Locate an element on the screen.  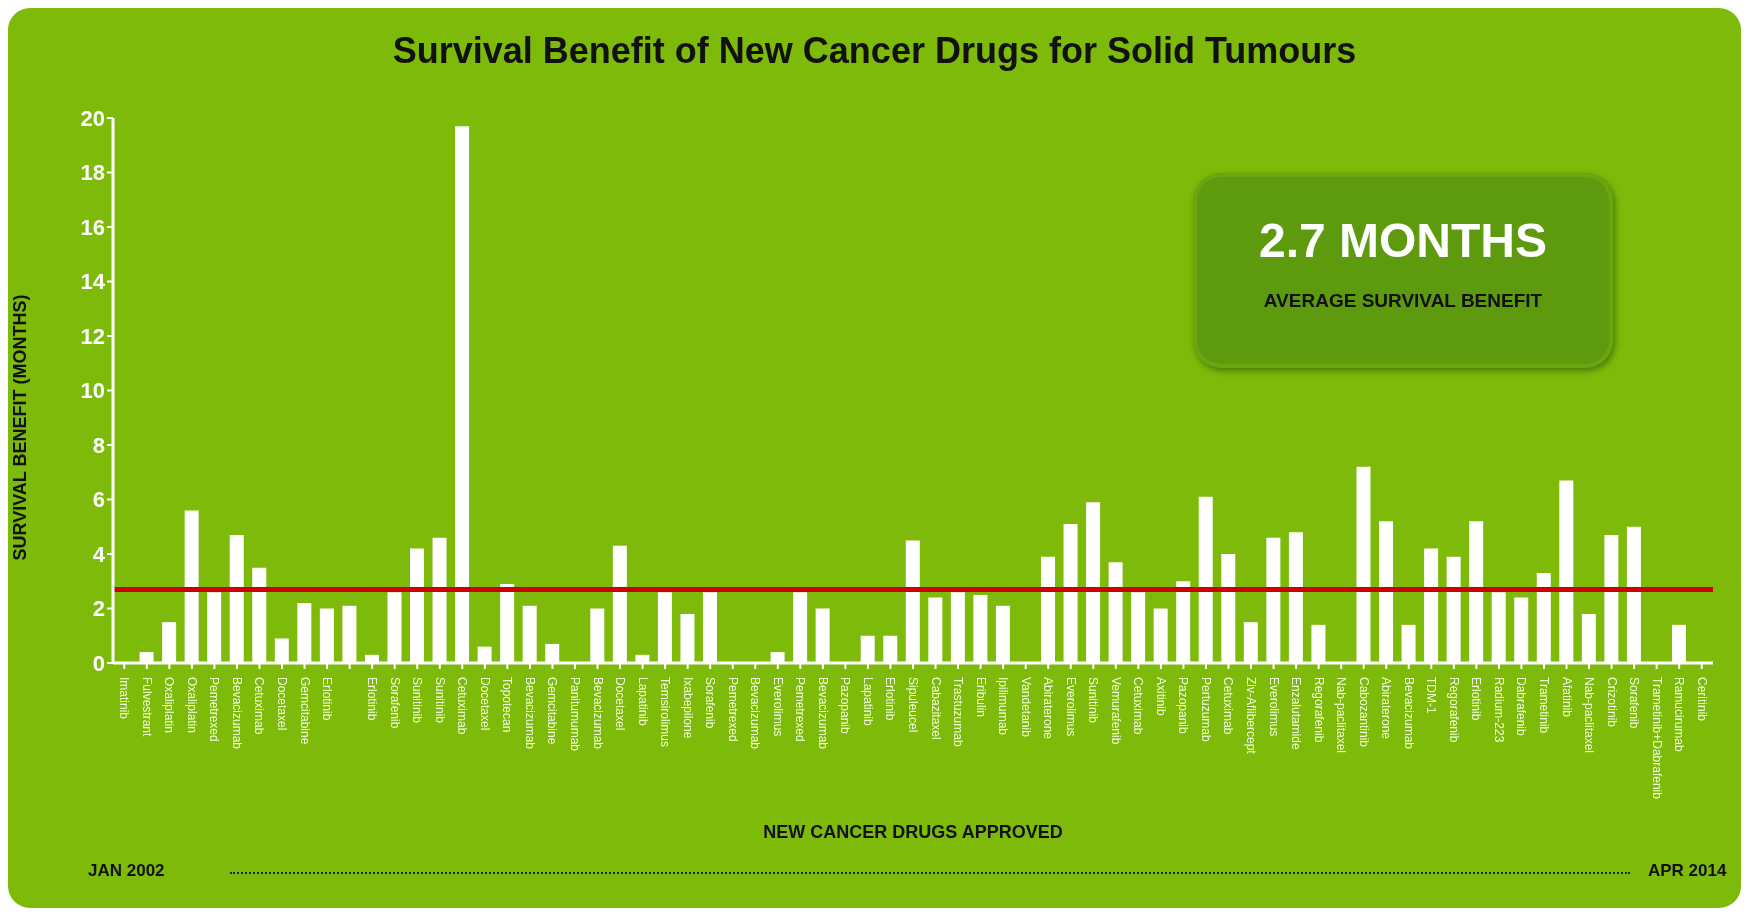
text: JAN 2002 is located at coordinates (126, 871).